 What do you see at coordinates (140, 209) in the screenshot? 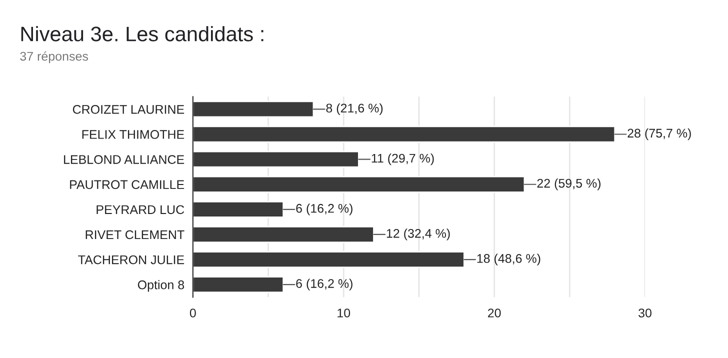
I see `y-tick-label: PEYRARD LUC` at bounding box center [140, 209].